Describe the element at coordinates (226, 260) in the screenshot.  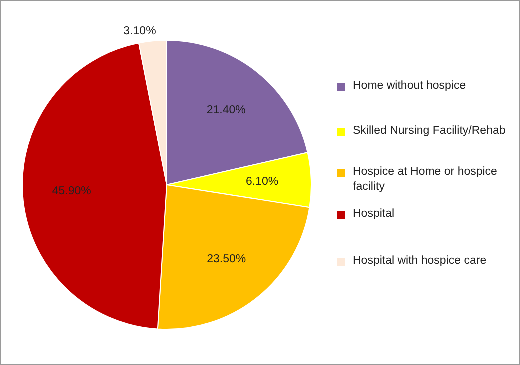
I see `data-label: 23.50%` at that location.